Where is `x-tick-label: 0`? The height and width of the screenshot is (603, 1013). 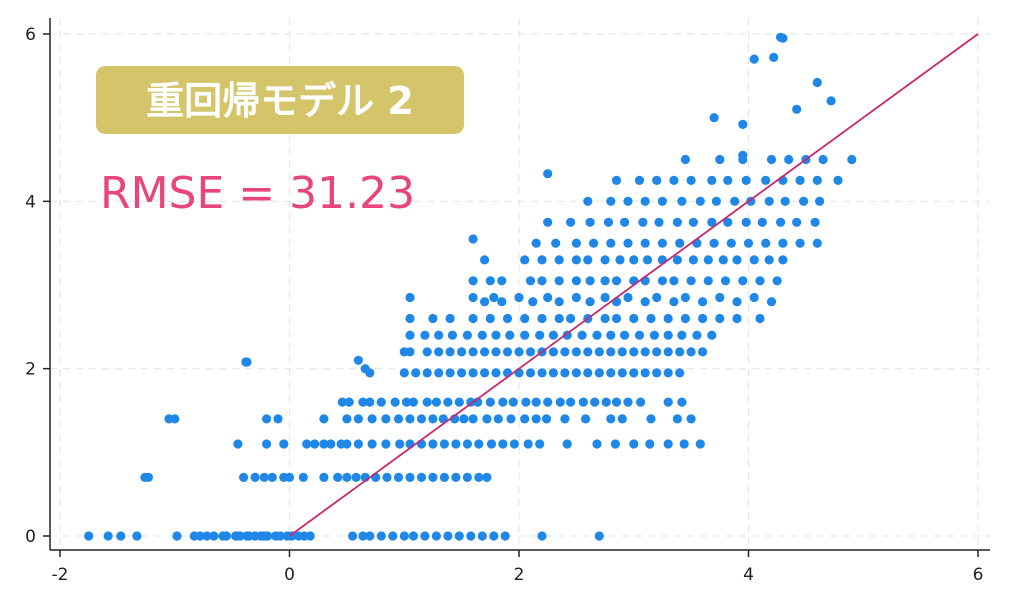 x-tick-label: 0 is located at coordinates (289, 575).